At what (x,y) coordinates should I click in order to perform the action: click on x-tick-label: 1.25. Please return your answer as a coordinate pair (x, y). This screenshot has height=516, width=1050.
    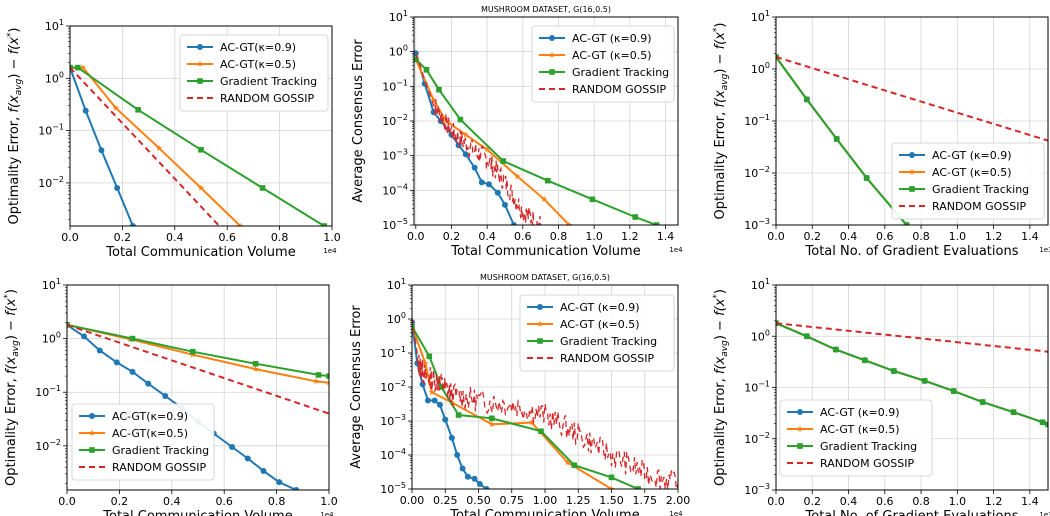
    Looking at the image, I should click on (578, 500).